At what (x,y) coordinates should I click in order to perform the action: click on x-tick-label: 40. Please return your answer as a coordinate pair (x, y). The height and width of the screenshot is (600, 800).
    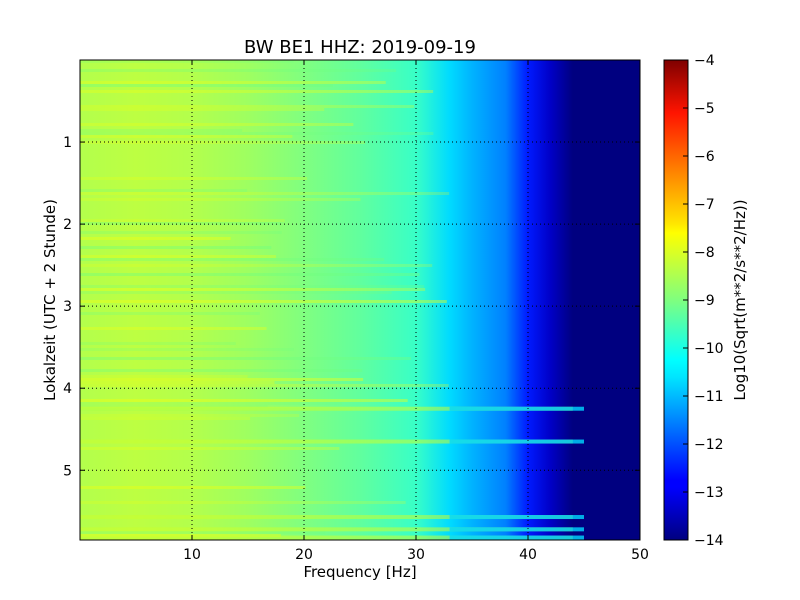
    Looking at the image, I should click on (528, 555).